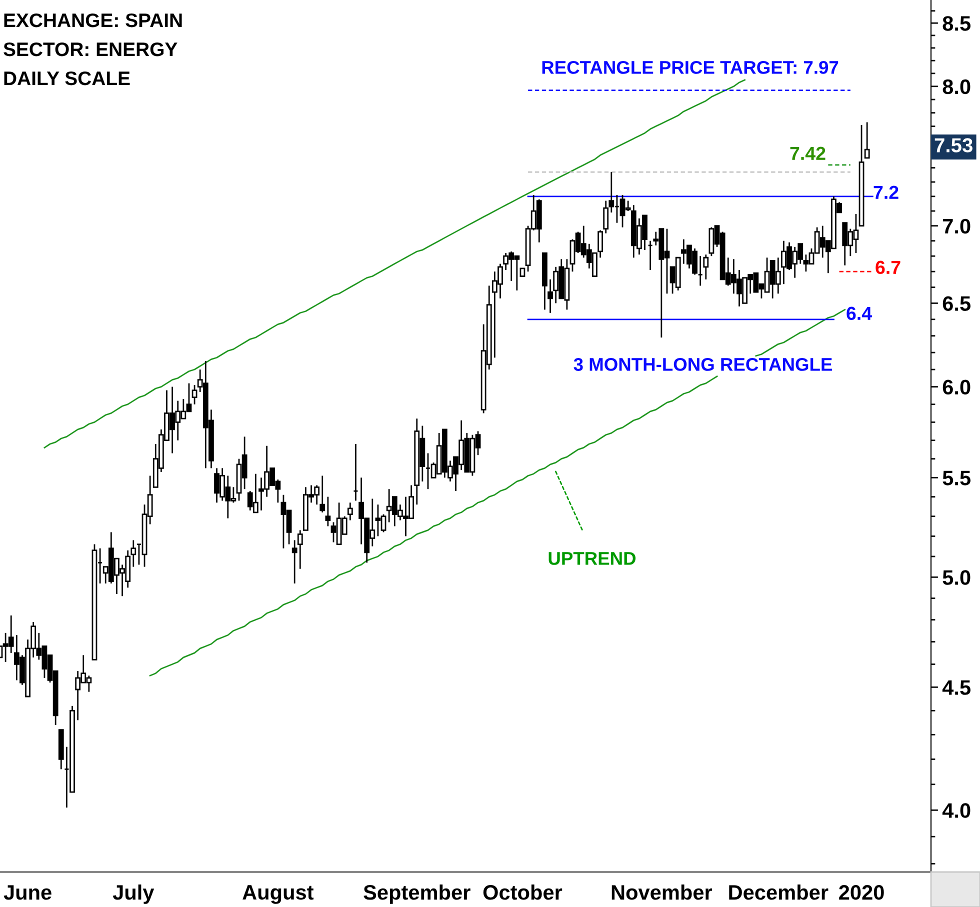 The height and width of the screenshot is (907, 980). What do you see at coordinates (28, 892) in the screenshot?
I see `x-tick-label: June` at bounding box center [28, 892].